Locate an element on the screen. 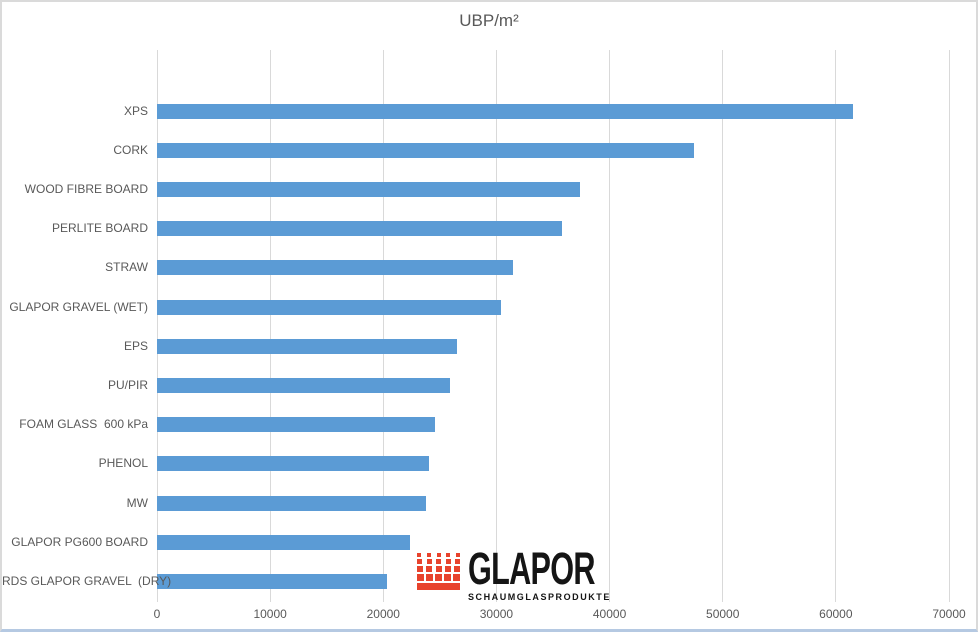  category-label: PU/PIR is located at coordinates (127, 384).